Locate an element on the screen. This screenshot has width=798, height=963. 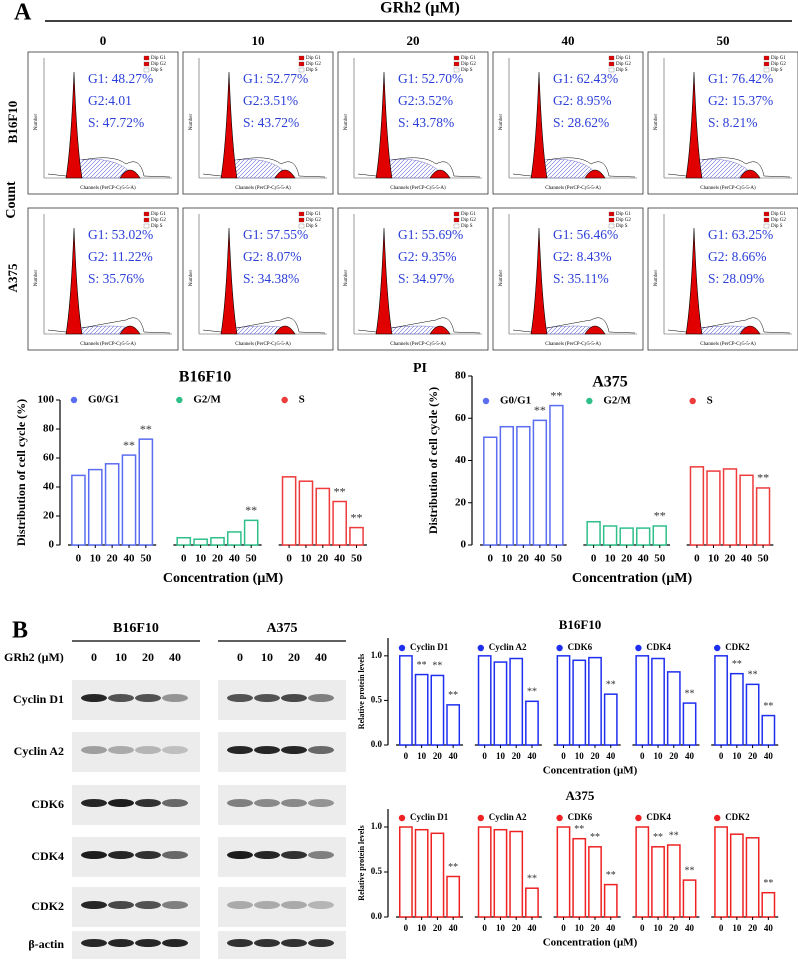
blot-background is located at coordinates (136, 752).